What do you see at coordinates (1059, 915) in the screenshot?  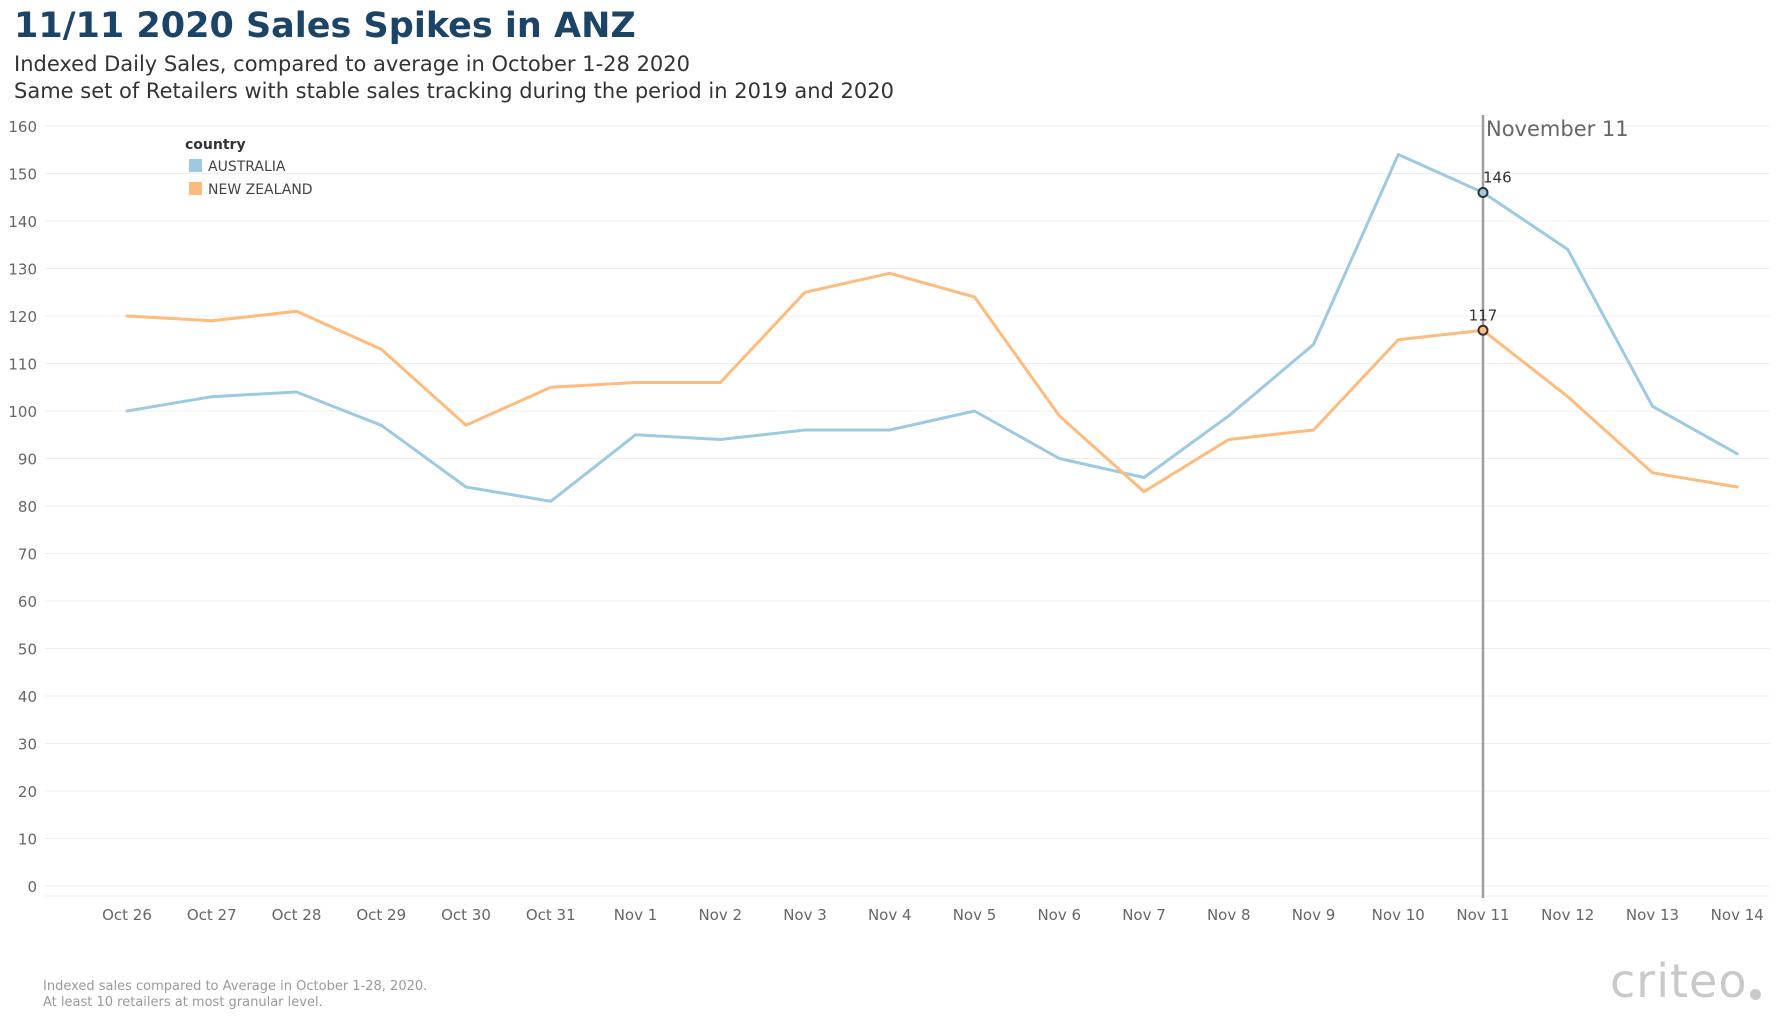 I see `x-tick-label: Nov 6` at bounding box center [1059, 915].